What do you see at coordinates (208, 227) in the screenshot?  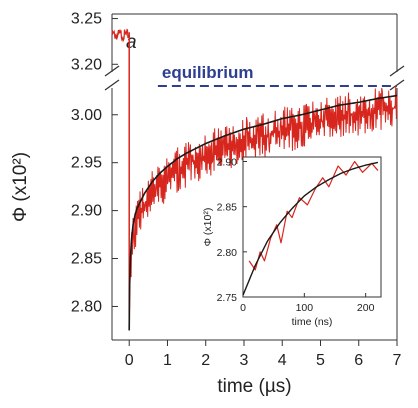 I see `inset-y-axis-title: Φ (x10²)` at bounding box center [208, 227].